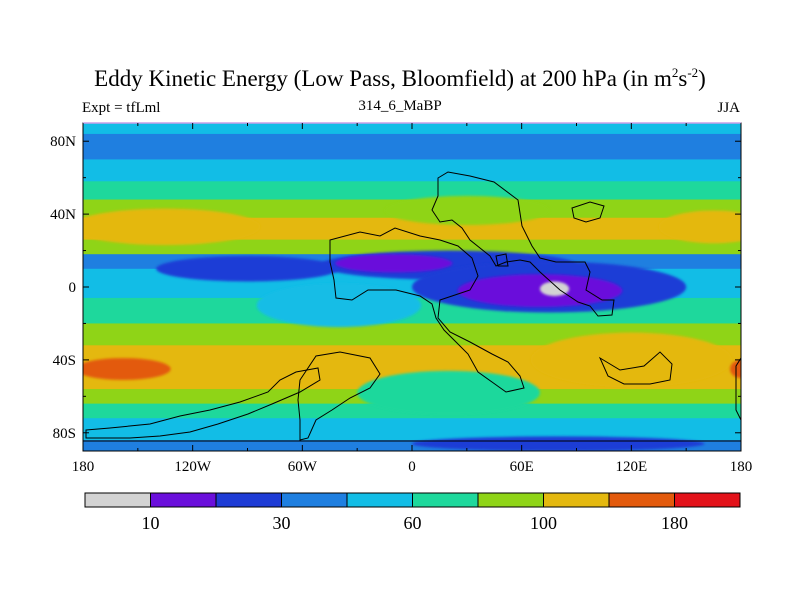 Image resolution: width=800 pixels, height=600 pixels. Describe the element at coordinates (702, 78) in the screenshot. I see `title-end: )` at that location.